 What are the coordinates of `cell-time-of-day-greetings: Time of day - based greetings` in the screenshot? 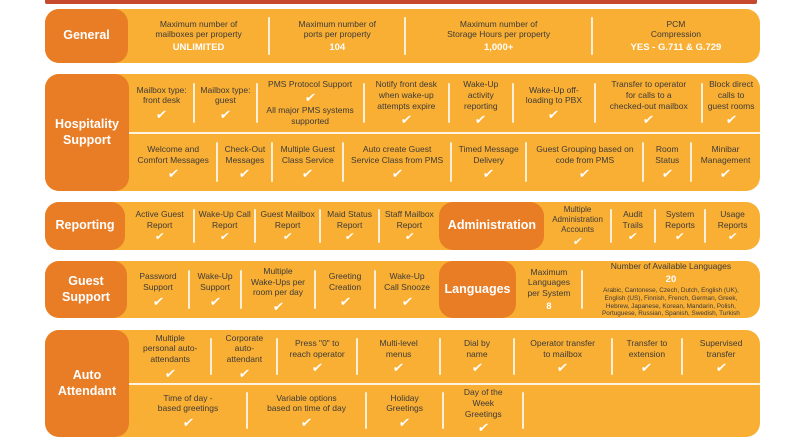 It's located at (188, 411).